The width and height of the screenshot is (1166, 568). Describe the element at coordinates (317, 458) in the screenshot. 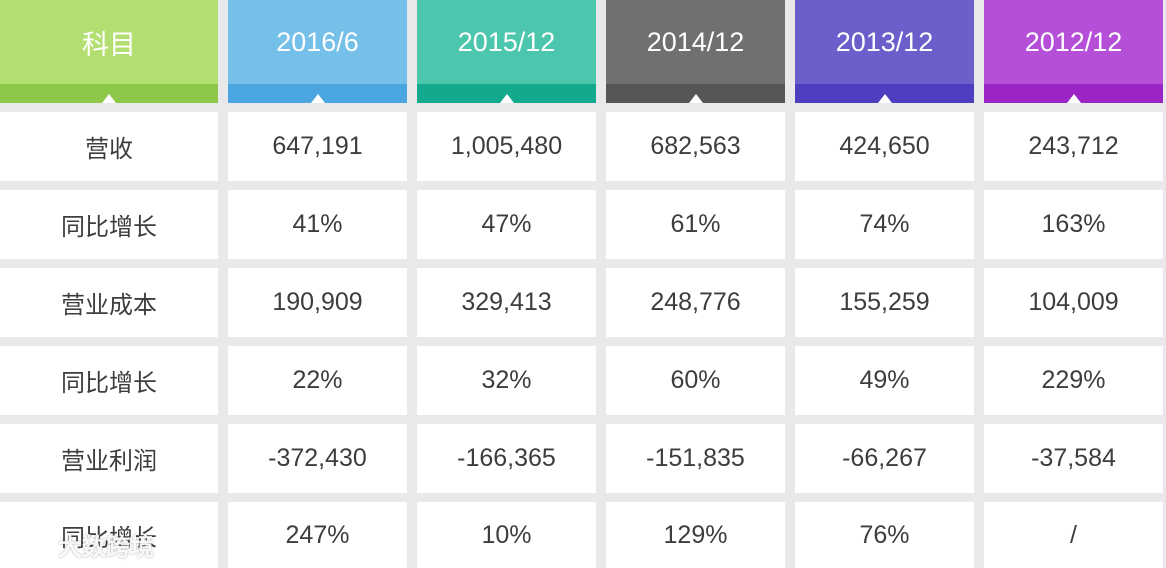

I see `table-cell: -372,430` at that location.